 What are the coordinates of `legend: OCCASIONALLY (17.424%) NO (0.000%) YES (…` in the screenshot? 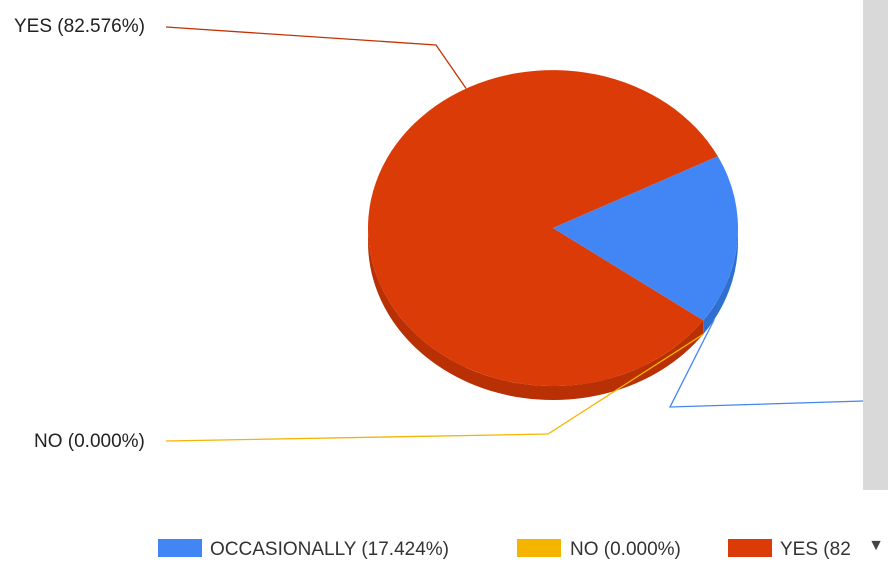 It's located at (504, 549).